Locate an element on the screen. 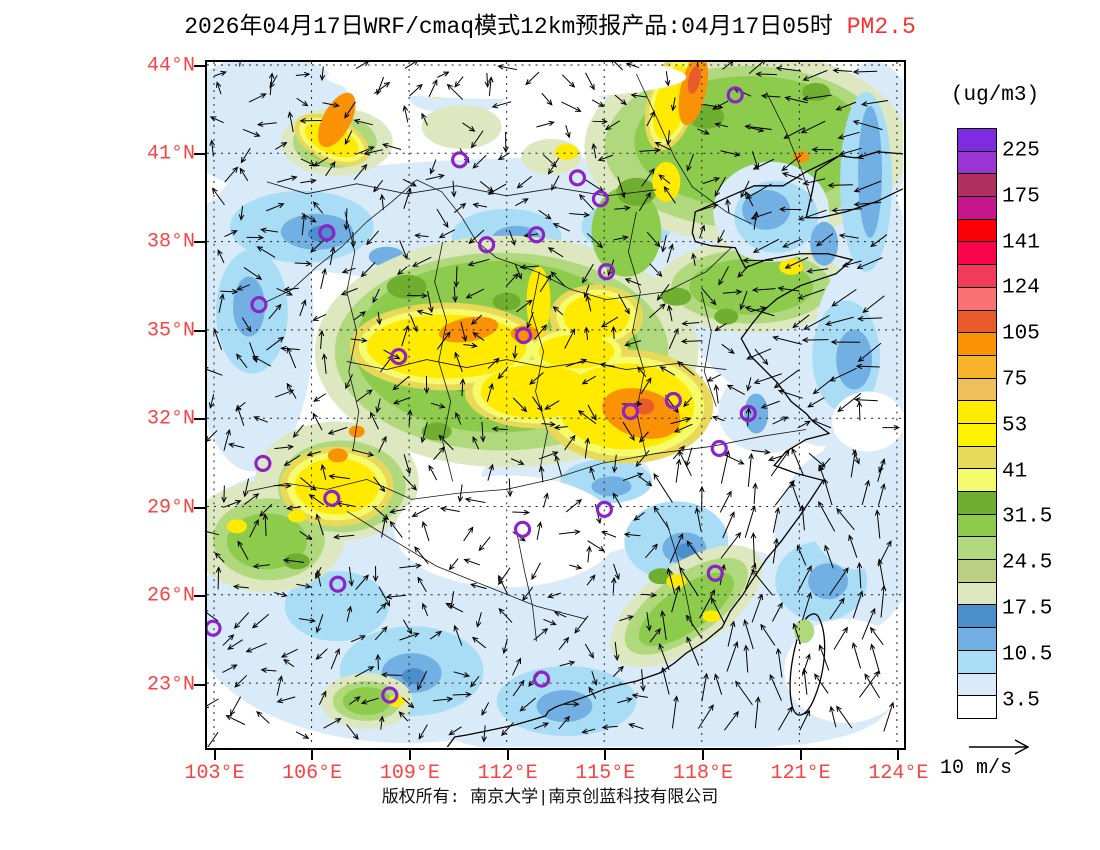 The image size is (1100, 850). legend-value-label: 225 is located at coordinates (1021, 151).